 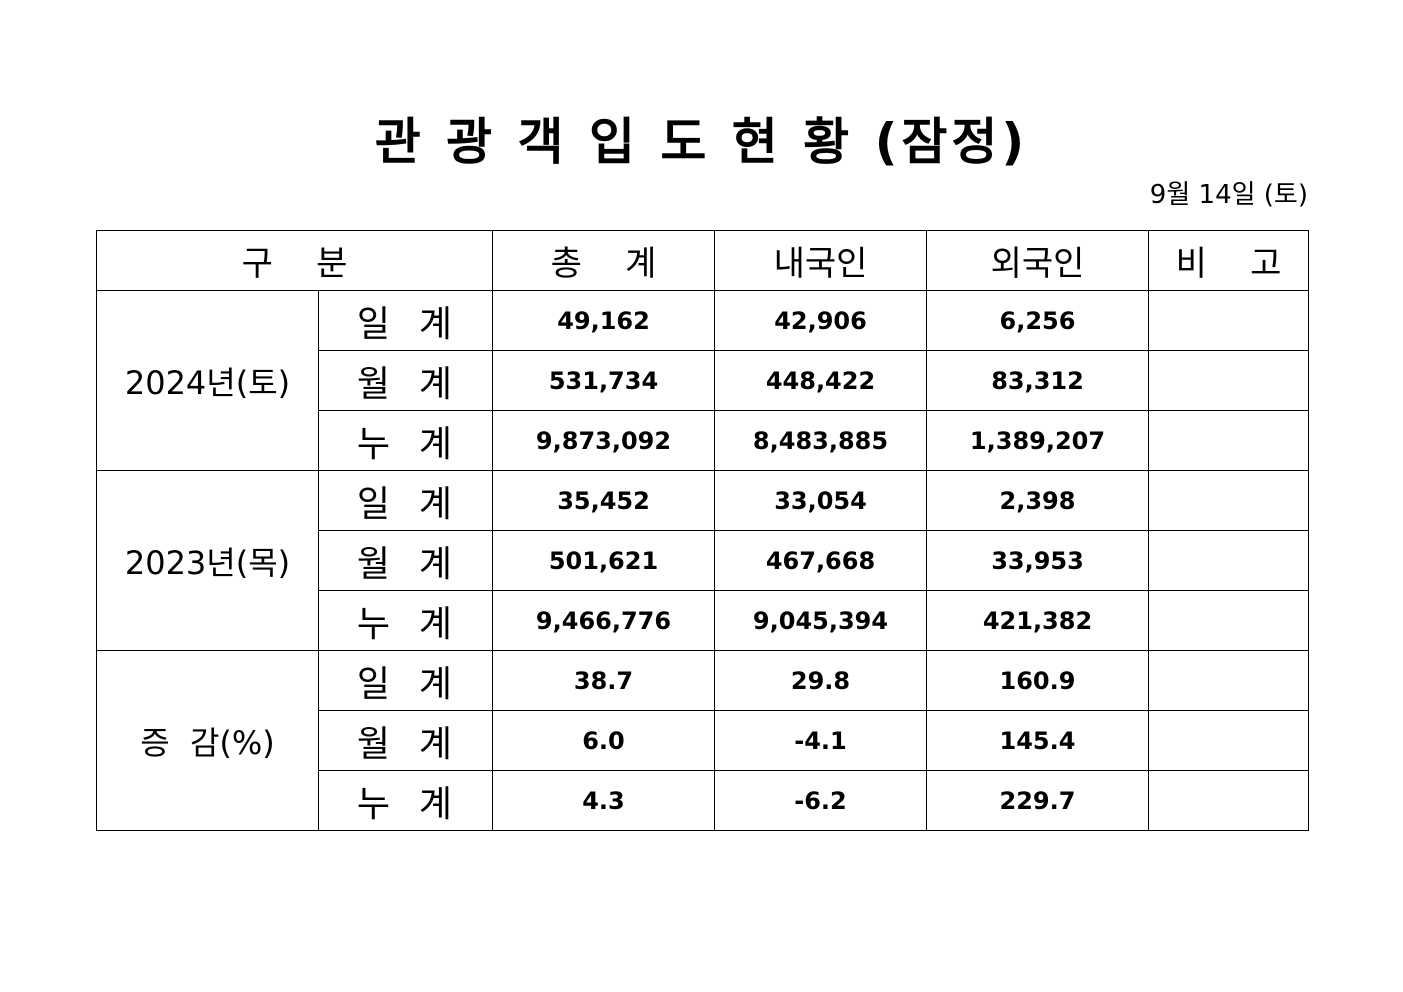 What do you see at coordinates (820, 260) in the screenshot?
I see `header-domestic: 내국인` at bounding box center [820, 260].